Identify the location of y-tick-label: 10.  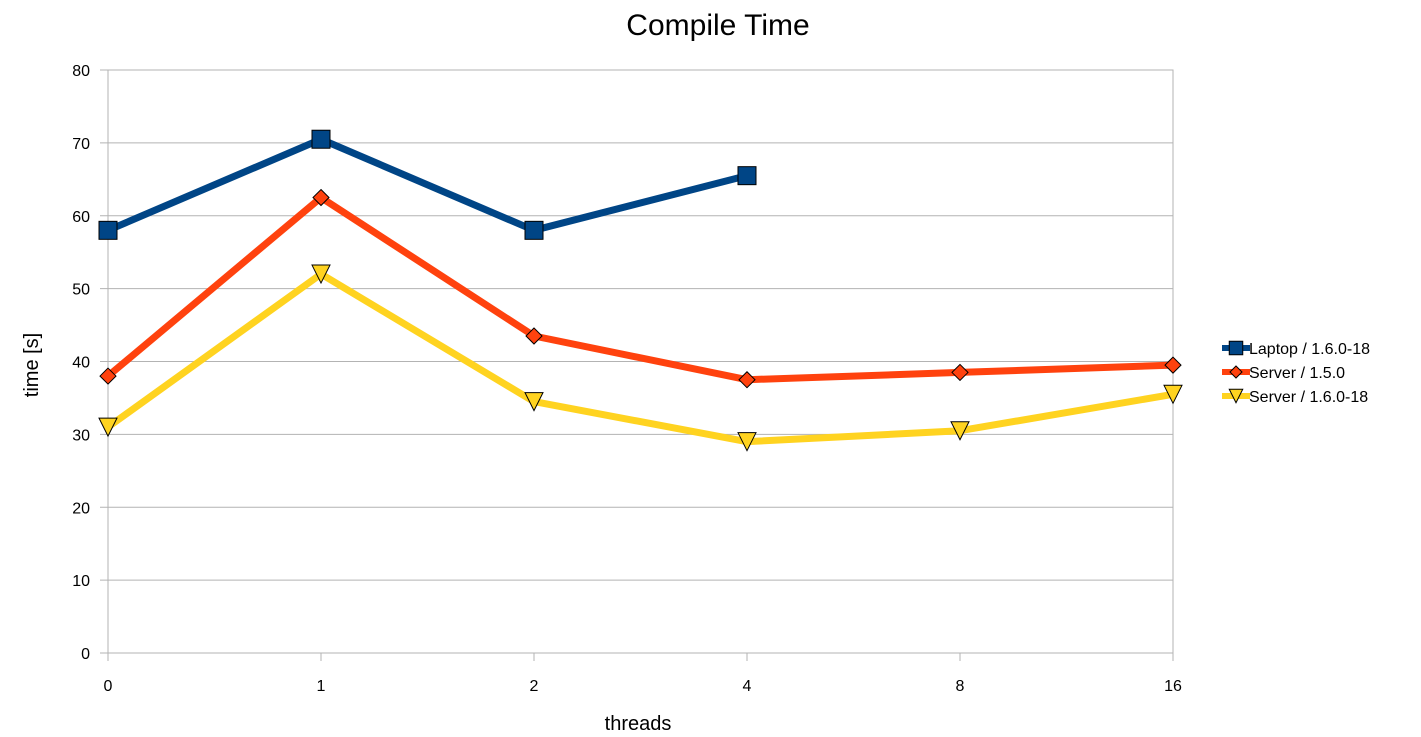
(81, 581).